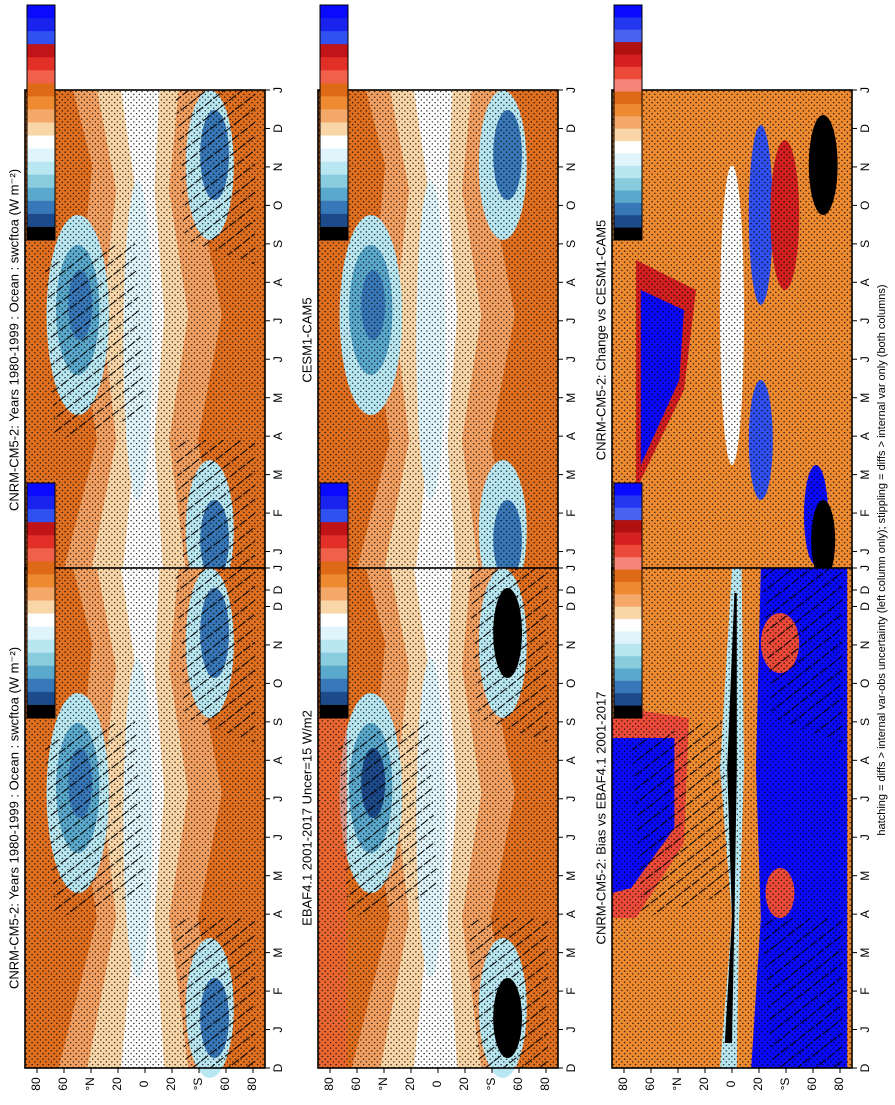 The width and height of the screenshot is (895, 1105). Describe the element at coordinates (600, 818) in the screenshot. I see `panel-title: CNRM-CM5-2: Bias vs EBAF4.1 2001-2017` at that location.